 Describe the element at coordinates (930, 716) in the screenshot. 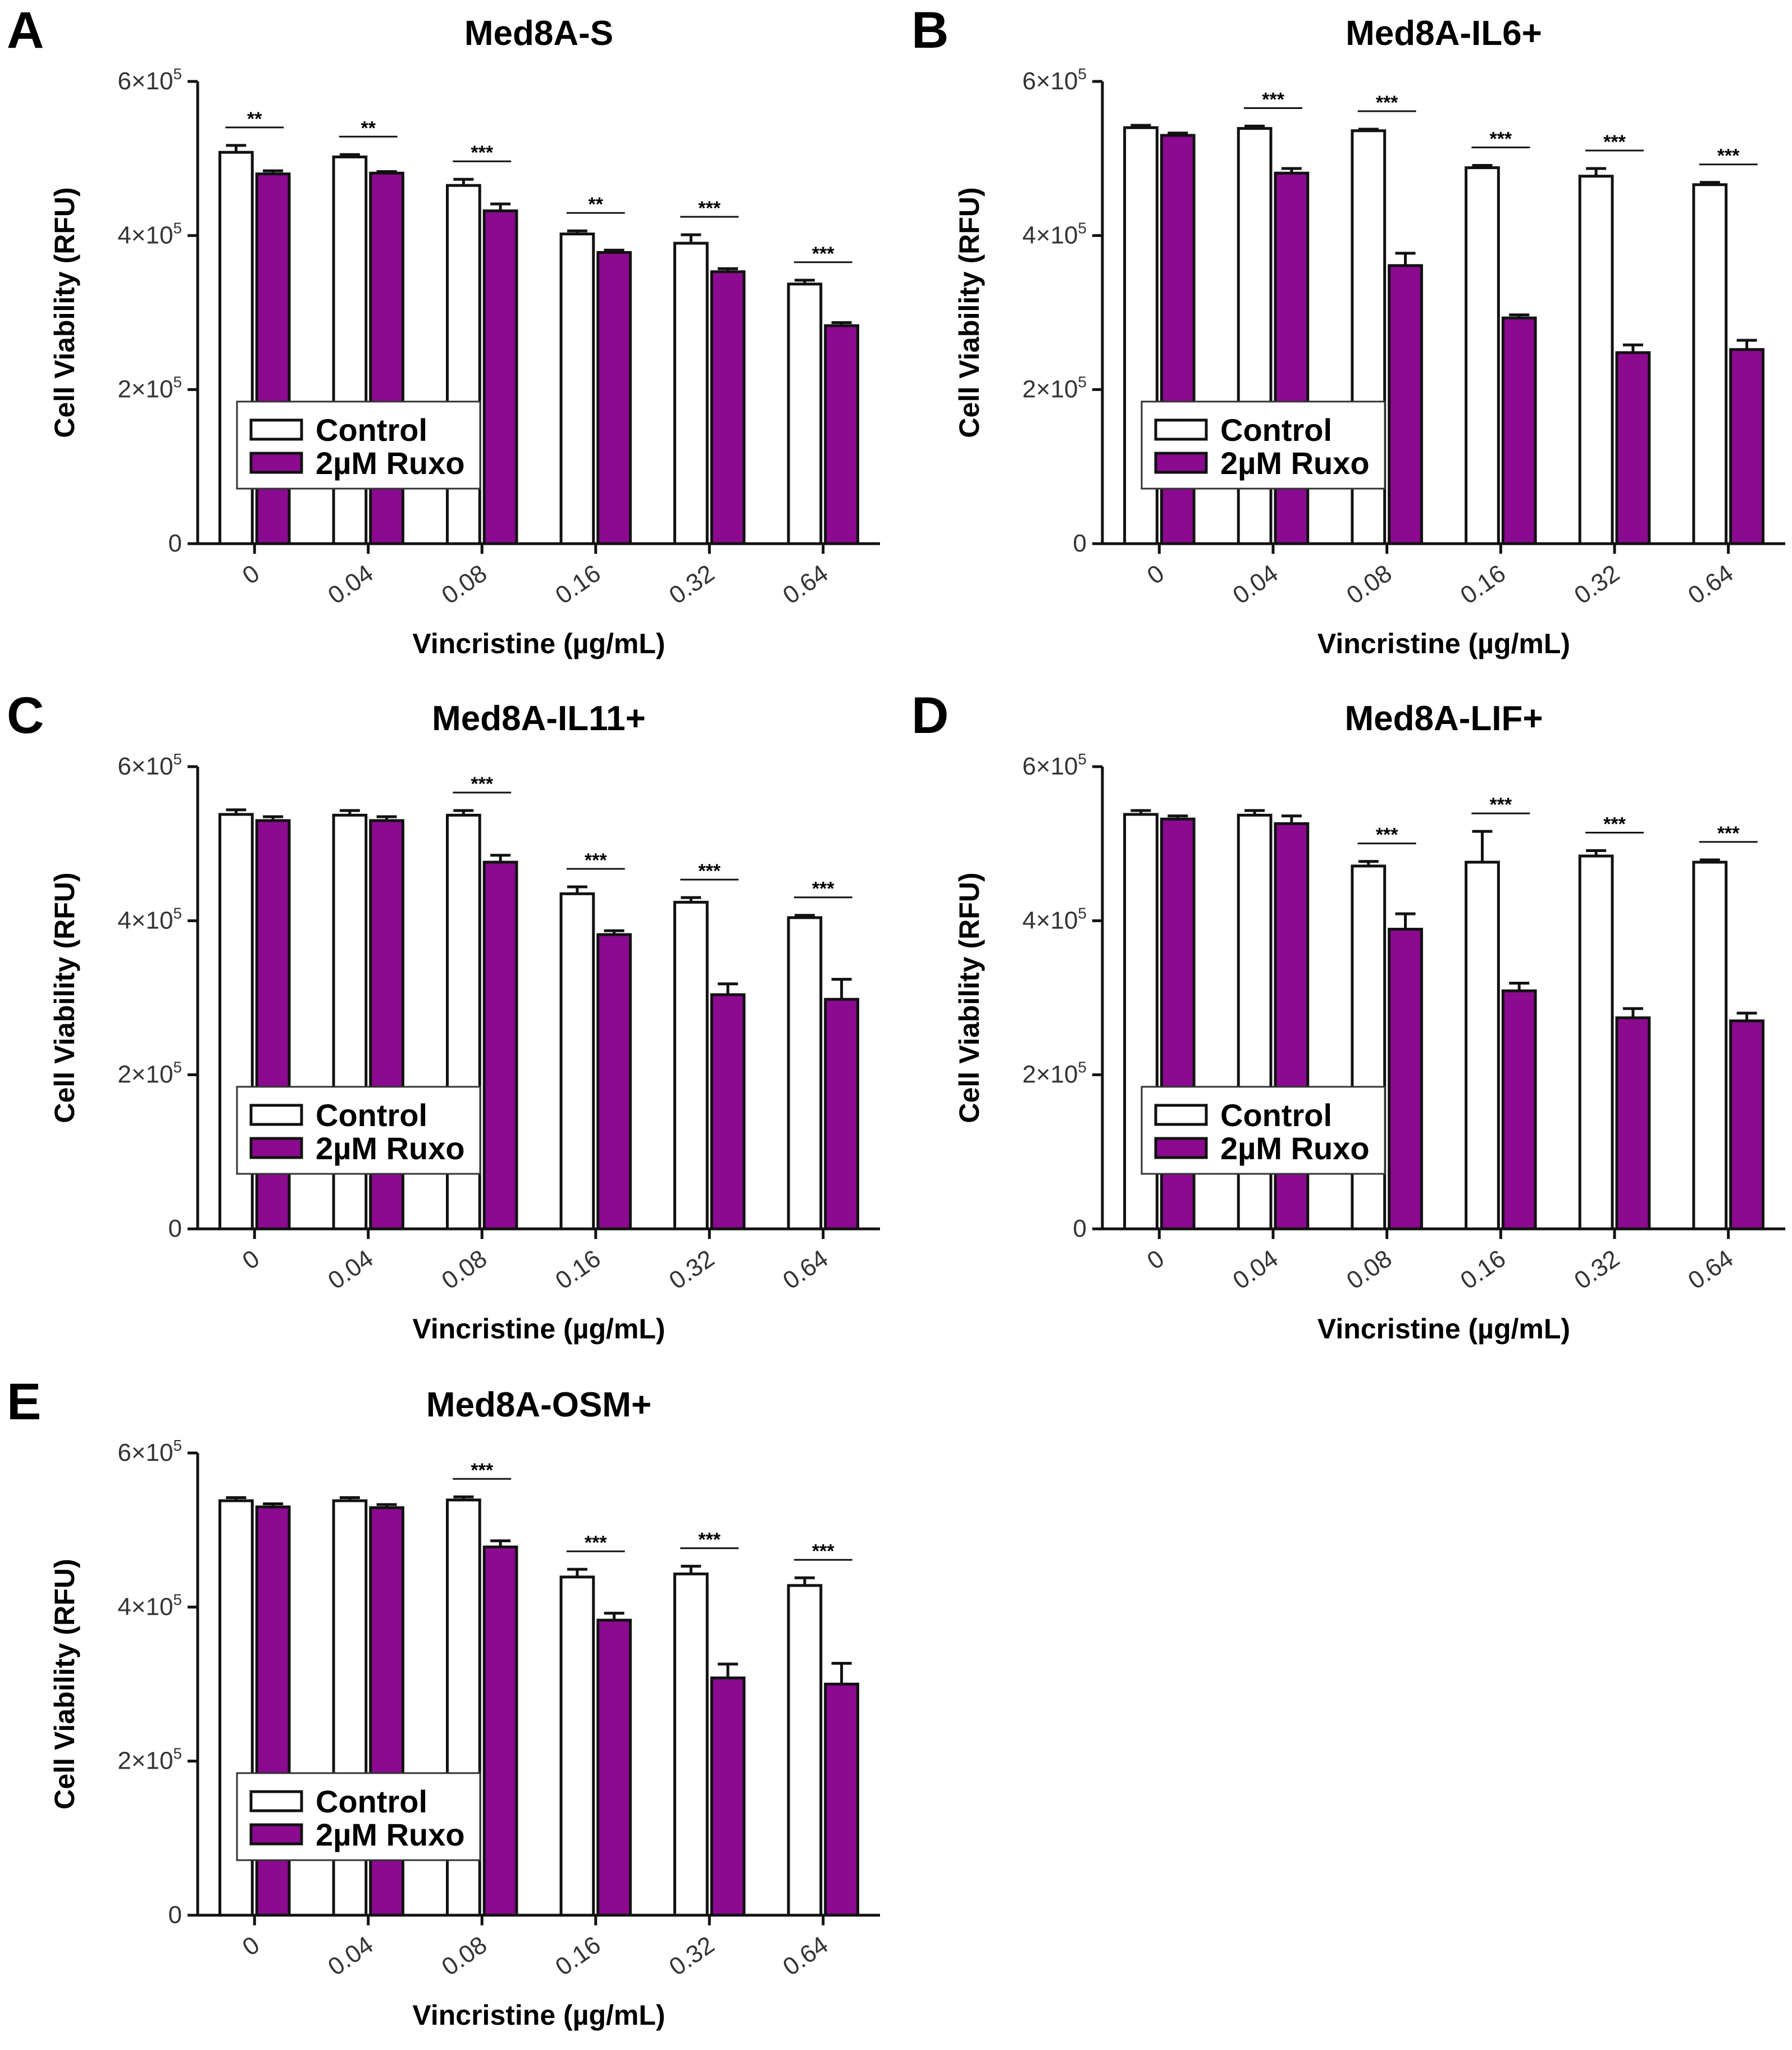

I see `panel-letter: D` at that location.